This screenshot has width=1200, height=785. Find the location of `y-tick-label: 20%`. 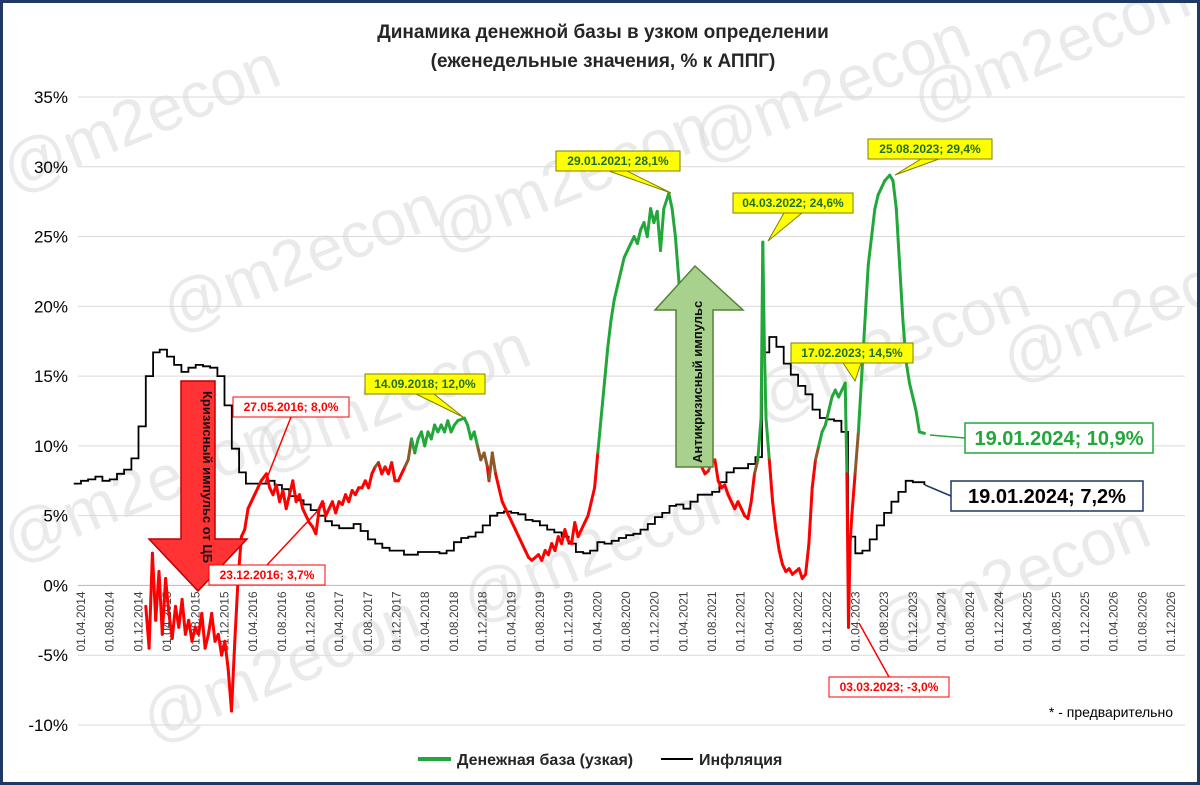

y-tick-label: 20% is located at coordinates (51, 306).